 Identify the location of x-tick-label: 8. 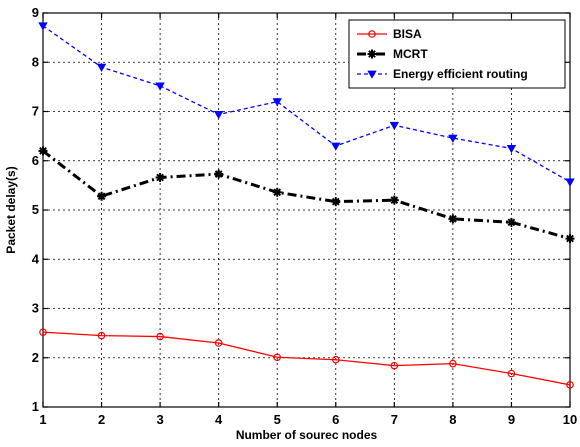
(452, 419).